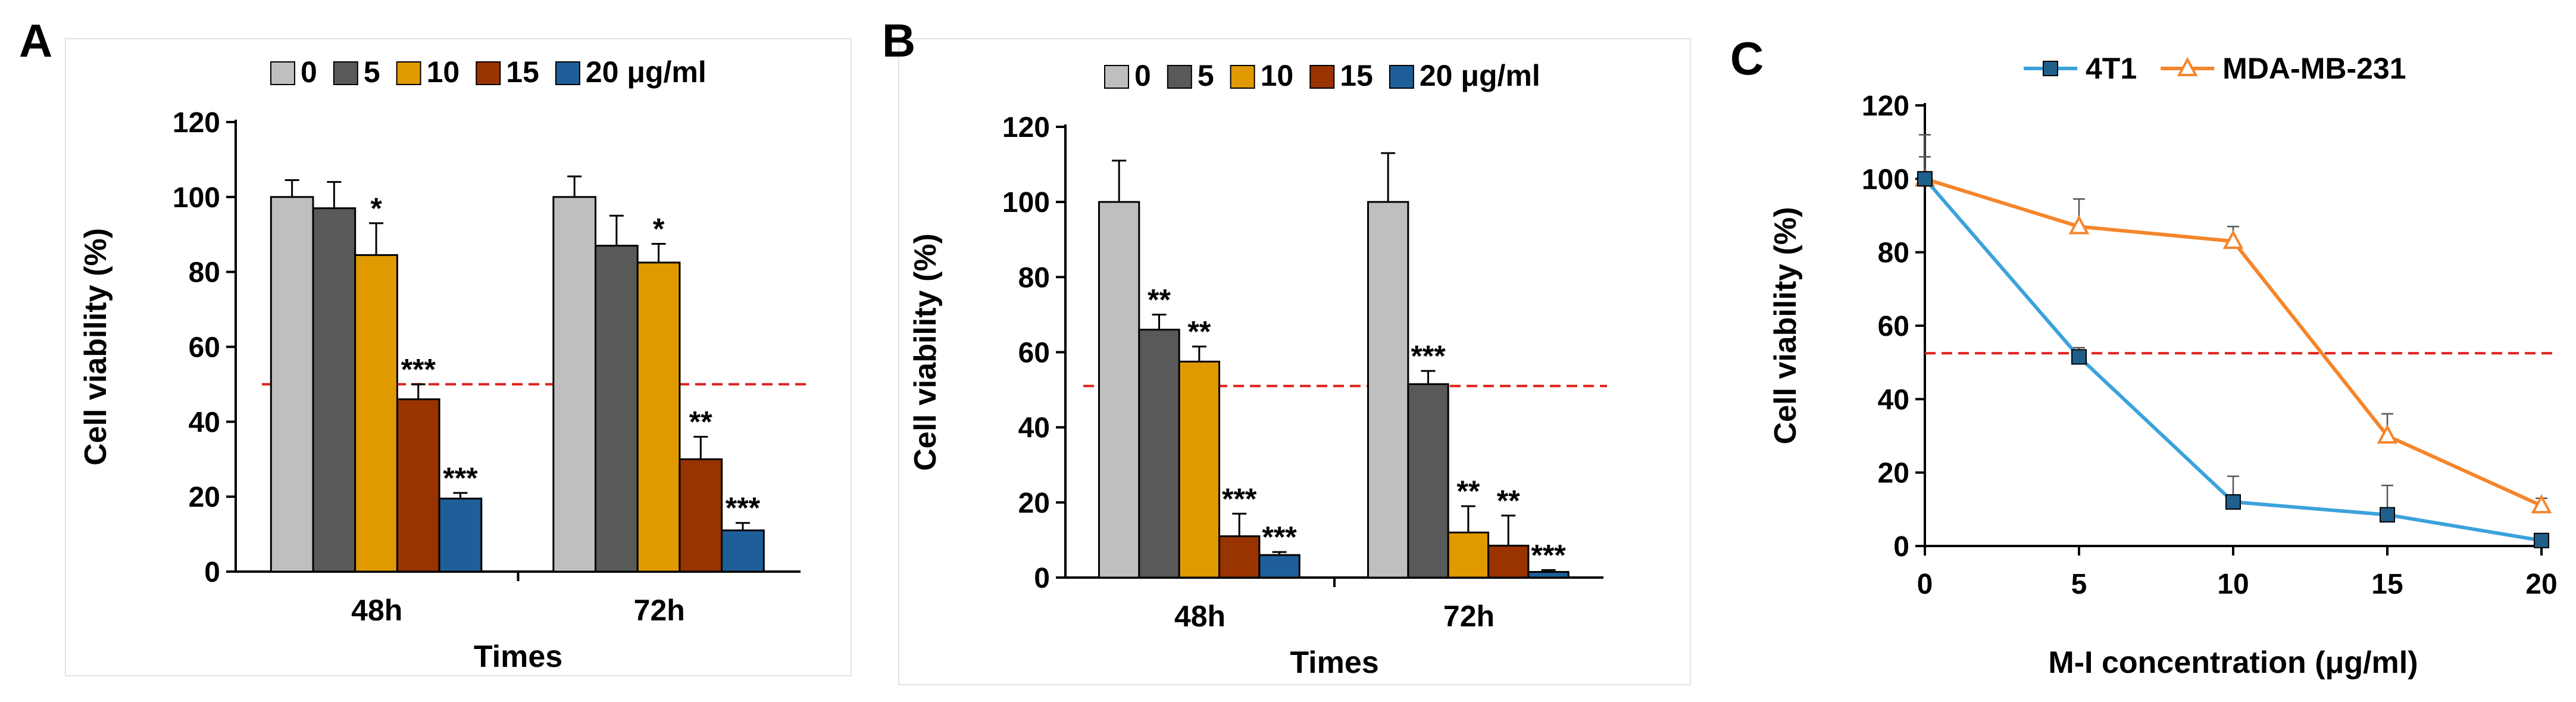 This screenshot has height=702, width=2576. What do you see at coordinates (1925, 584) in the screenshot?
I see `x-tick-label: 0` at bounding box center [1925, 584].